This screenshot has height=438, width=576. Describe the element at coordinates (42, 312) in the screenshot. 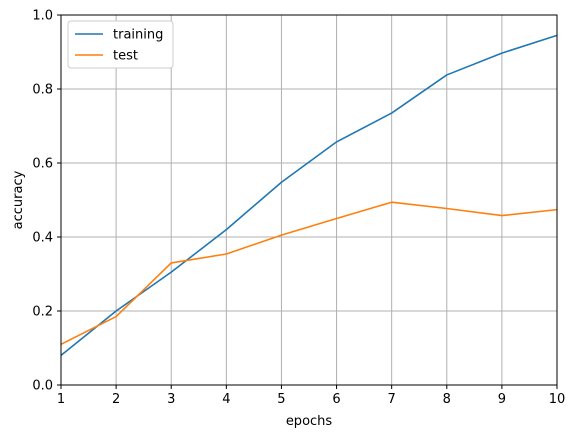

I see `y-tick-label: 0.2` at that location.